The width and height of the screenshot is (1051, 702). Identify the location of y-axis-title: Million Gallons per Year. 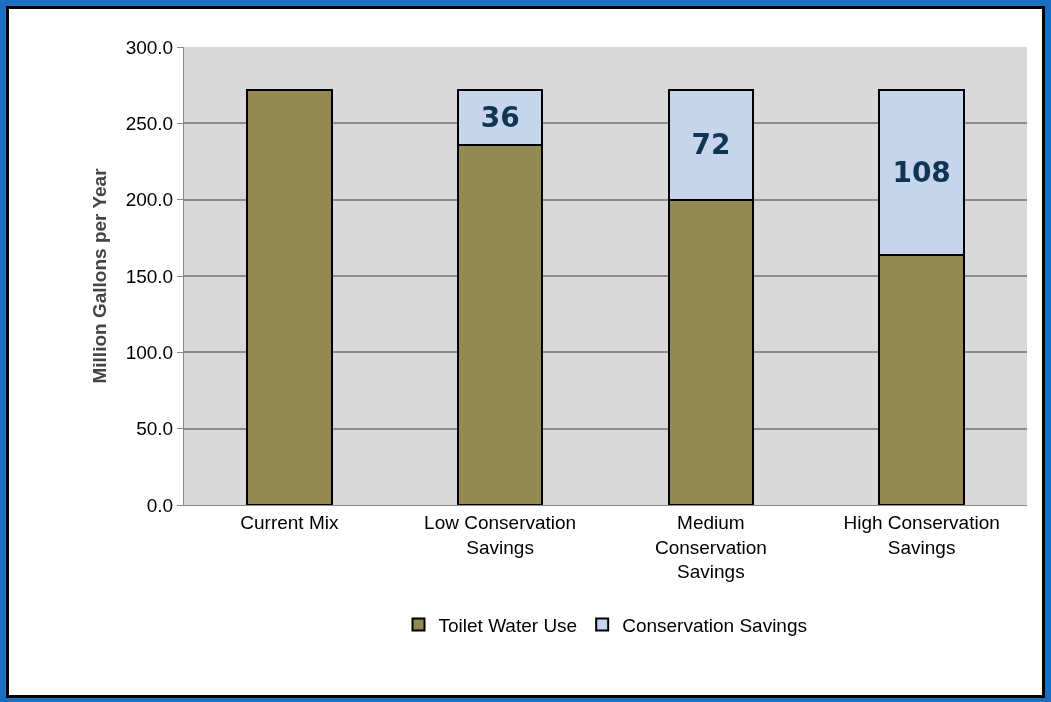
(99, 275).